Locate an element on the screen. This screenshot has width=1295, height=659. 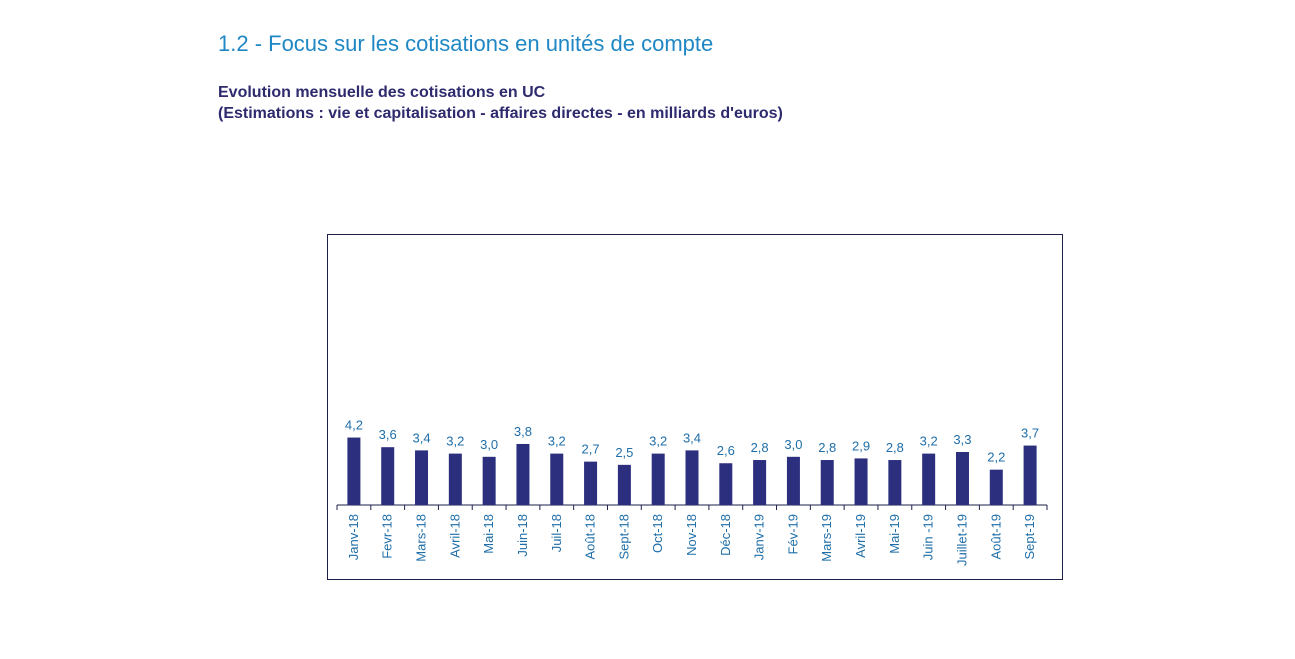
data-label: 2,5 is located at coordinates (624, 452).